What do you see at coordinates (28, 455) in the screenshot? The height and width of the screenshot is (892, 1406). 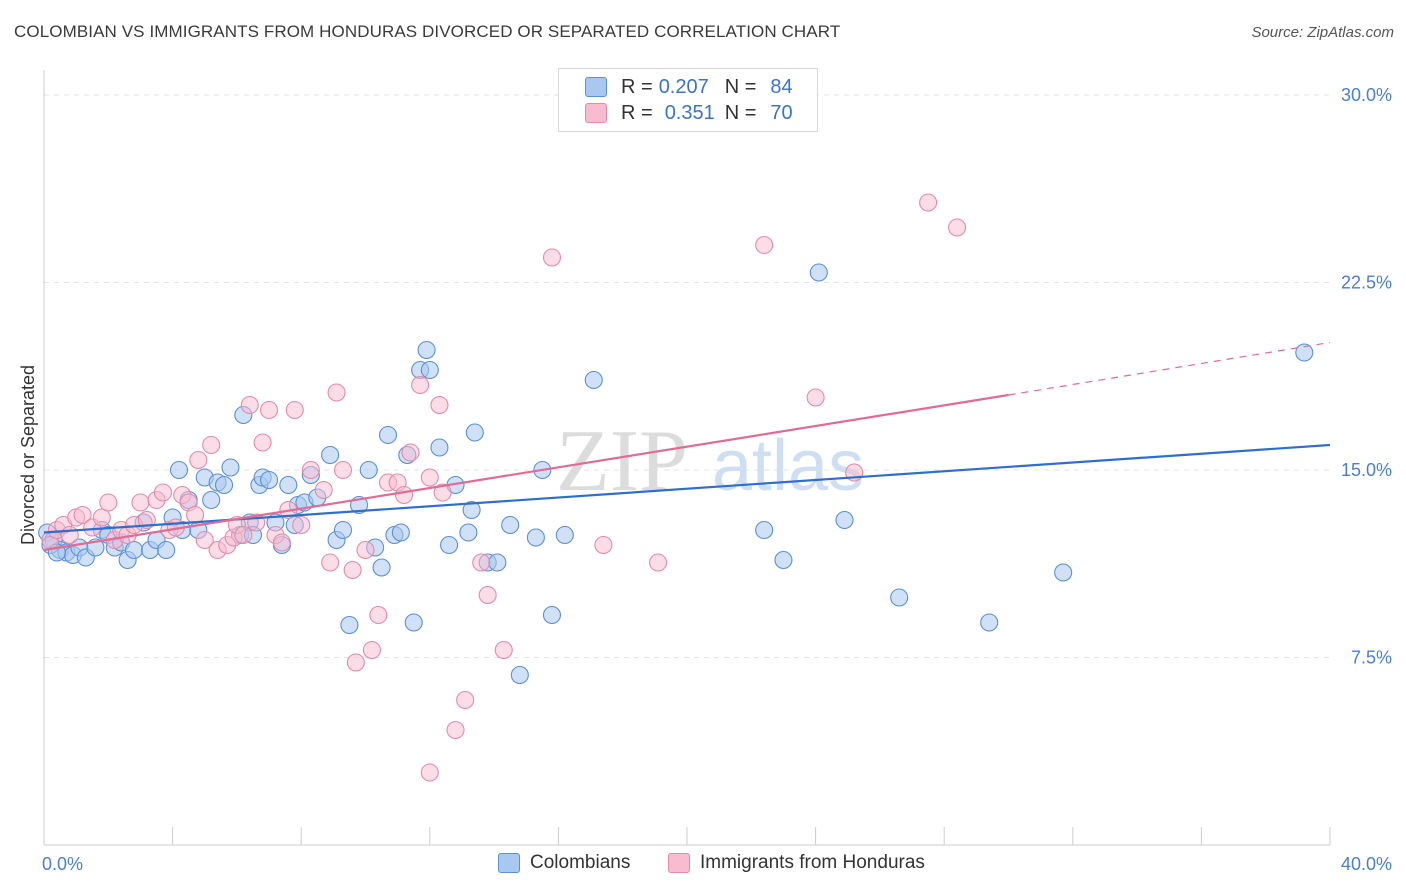 I see `y-axis-label: Divorced or Separated` at bounding box center [28, 455].